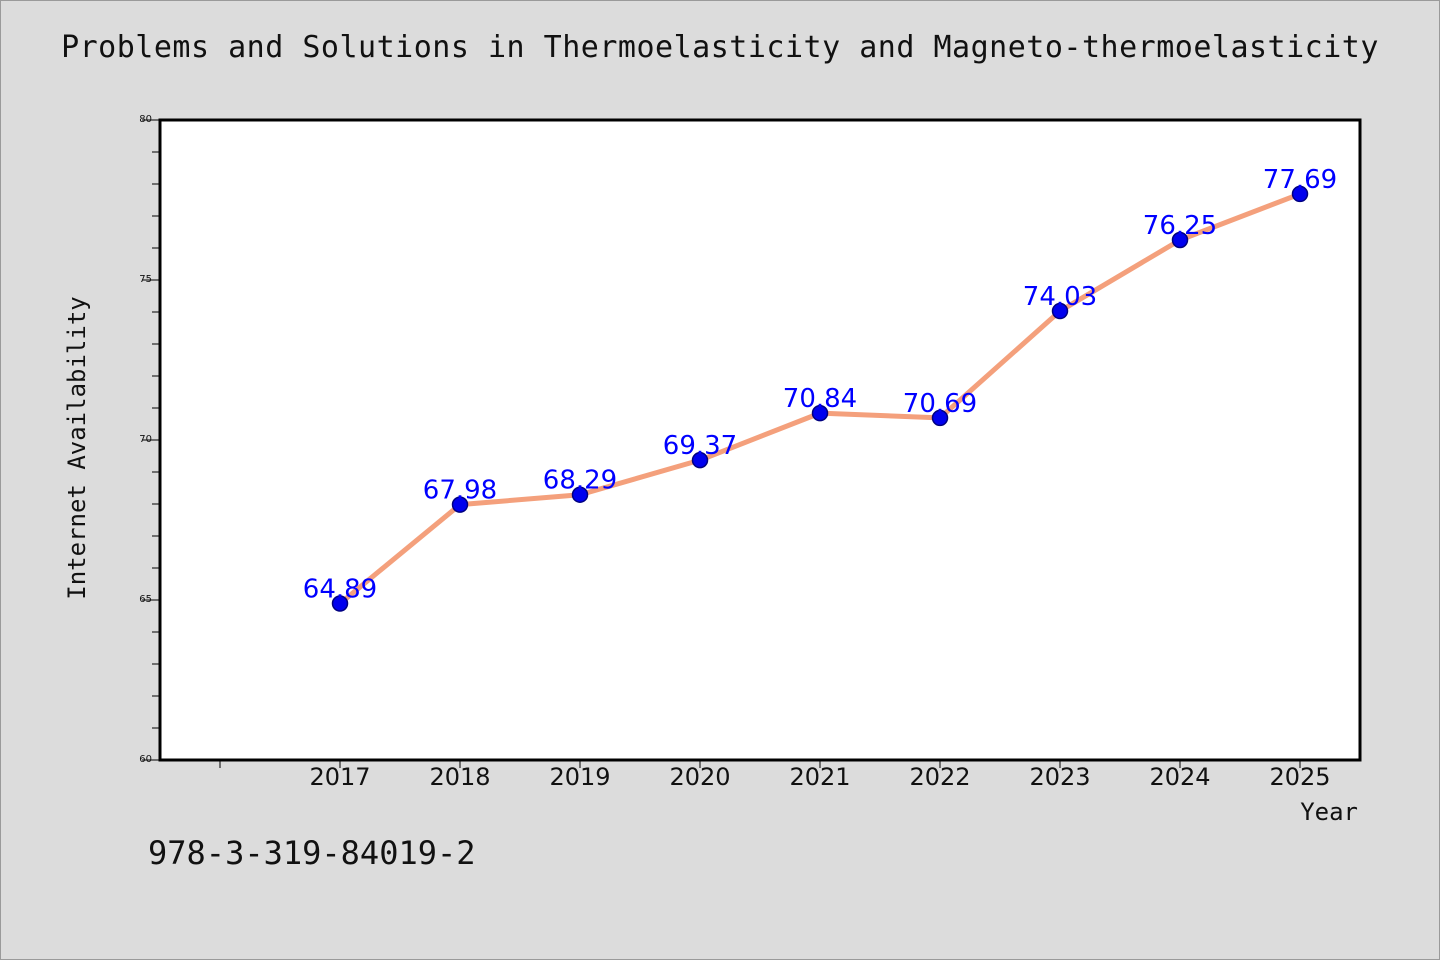 Image resolution: width=1440 pixels, height=960 pixels. I want to click on data-label: 77.69, so click(1300, 180).